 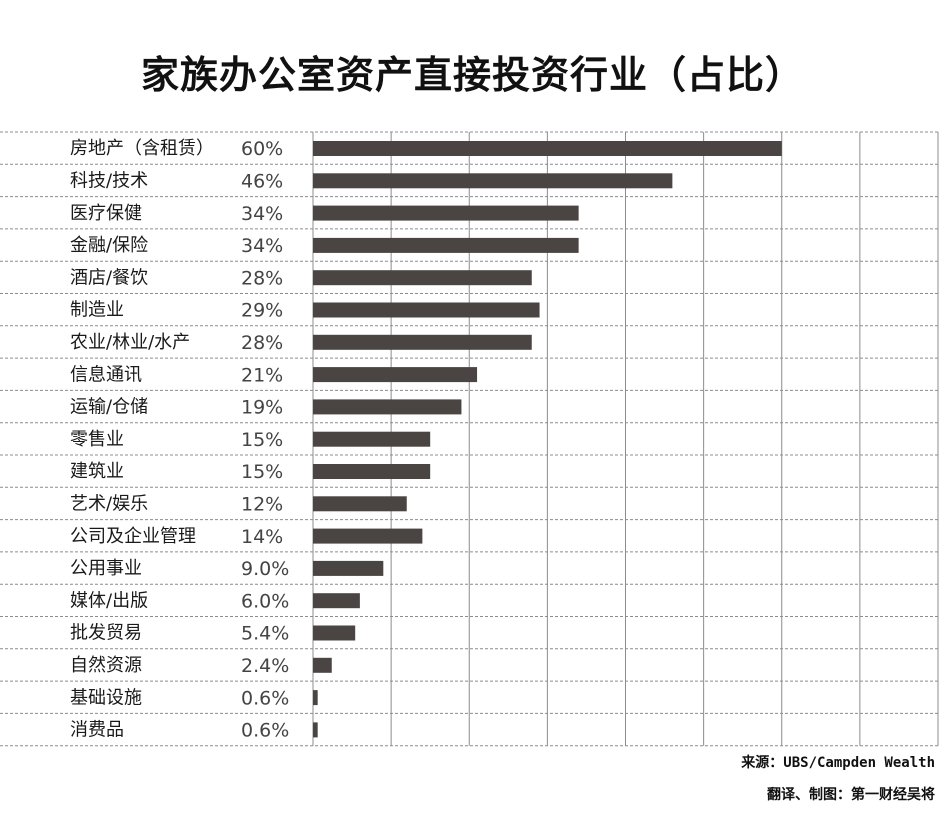 What do you see at coordinates (109, 407) in the screenshot?
I see `category-label: 运输/仓储` at bounding box center [109, 407].